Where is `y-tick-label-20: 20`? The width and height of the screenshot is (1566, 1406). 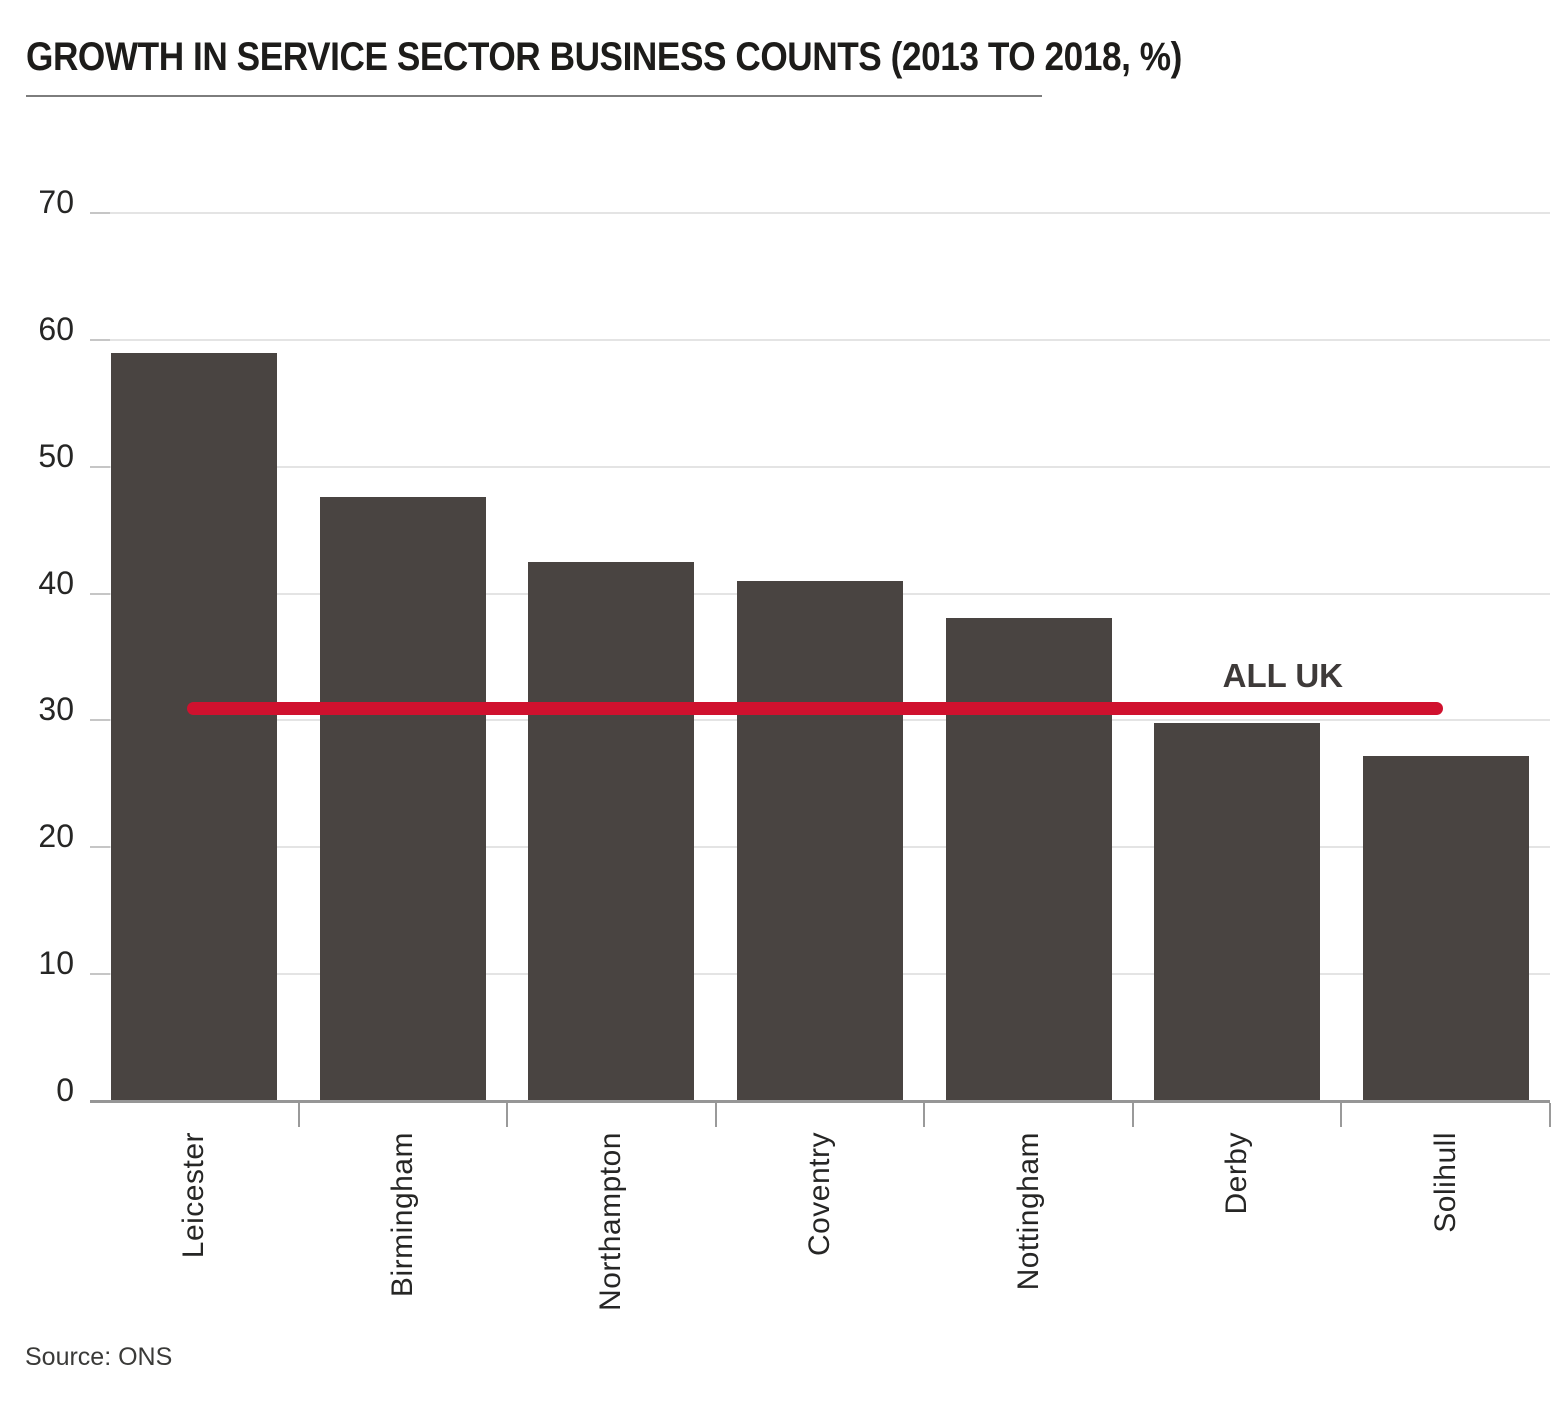 y-tick-label-20: 20 is located at coordinates (56, 836).